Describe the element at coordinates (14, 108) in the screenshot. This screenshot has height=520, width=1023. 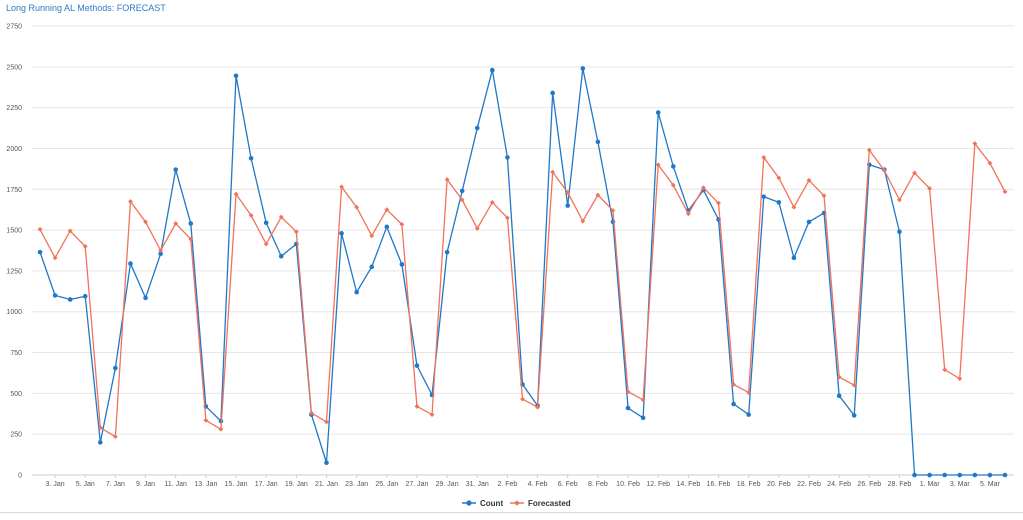
I see `y-tick-label: 2250` at that location.